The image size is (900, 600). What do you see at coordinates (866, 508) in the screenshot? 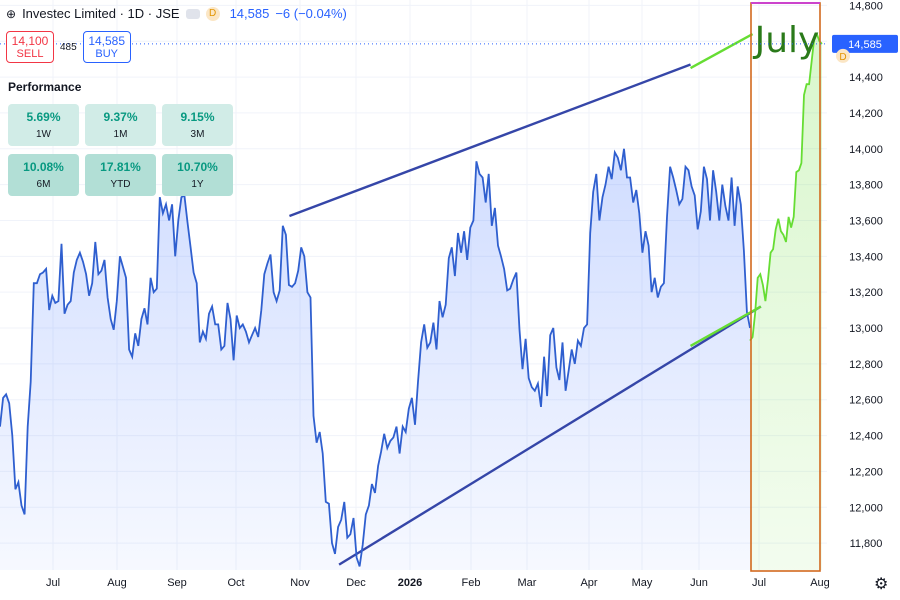
I see `y-tick-label: 12,000` at bounding box center [866, 508].